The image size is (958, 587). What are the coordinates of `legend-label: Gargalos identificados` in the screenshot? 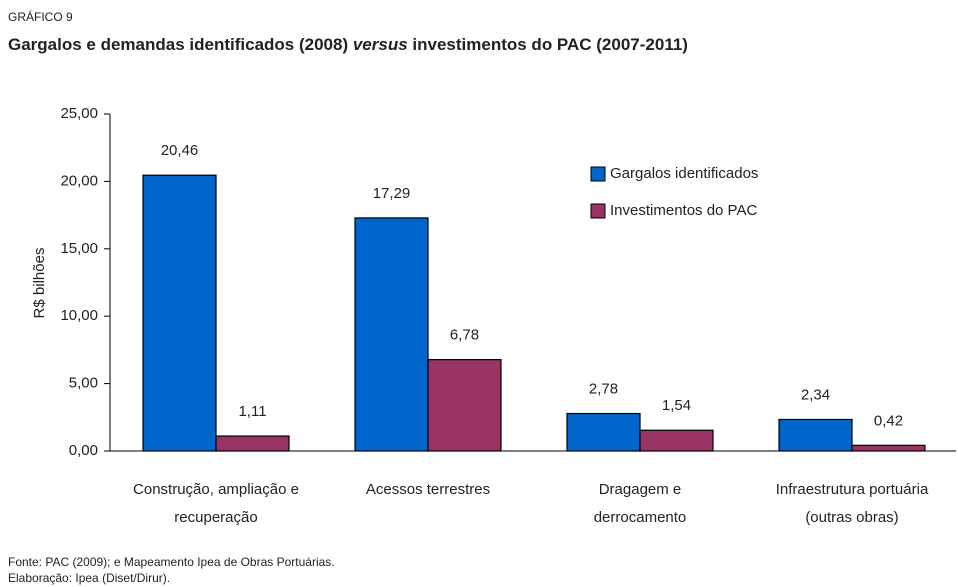 It's located at (684, 173).